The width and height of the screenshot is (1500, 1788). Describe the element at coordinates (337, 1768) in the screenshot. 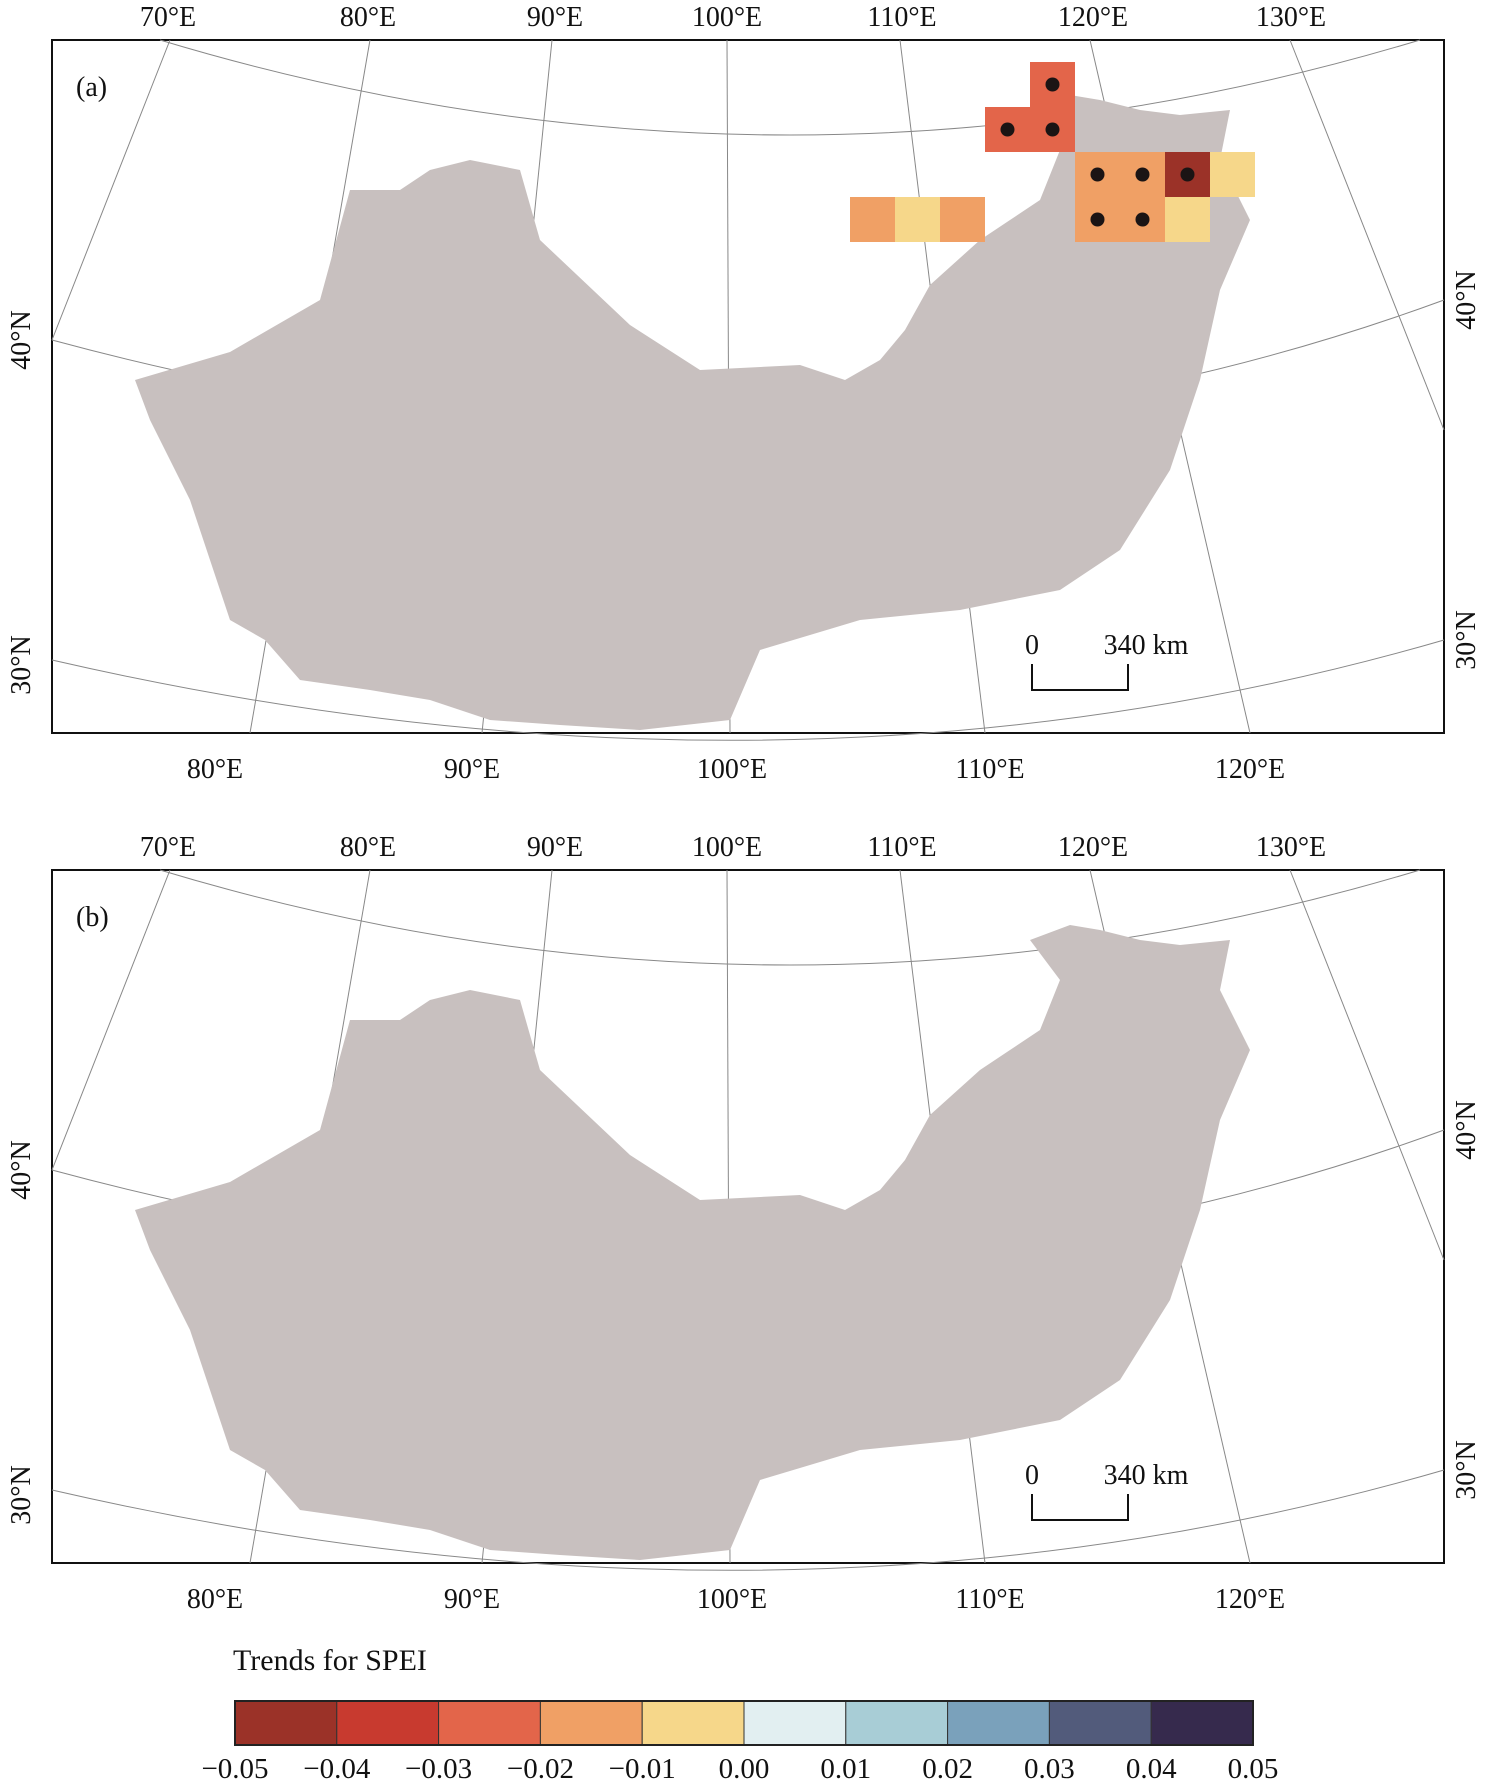

I see `colorbar-tick-label: −0.04` at that location.